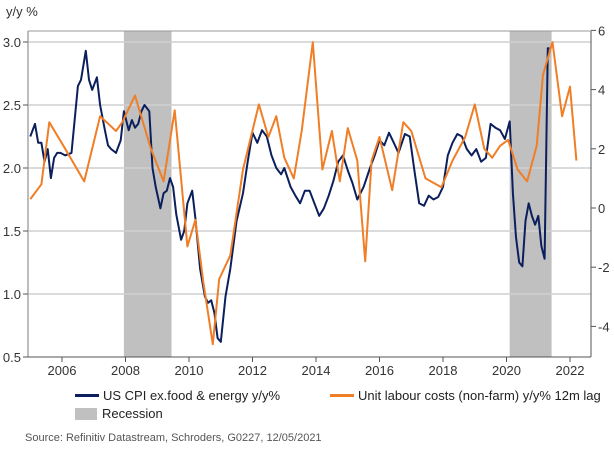  What do you see at coordinates (125, 370) in the screenshot?
I see `x-tick-label: 2008` at bounding box center [125, 370].